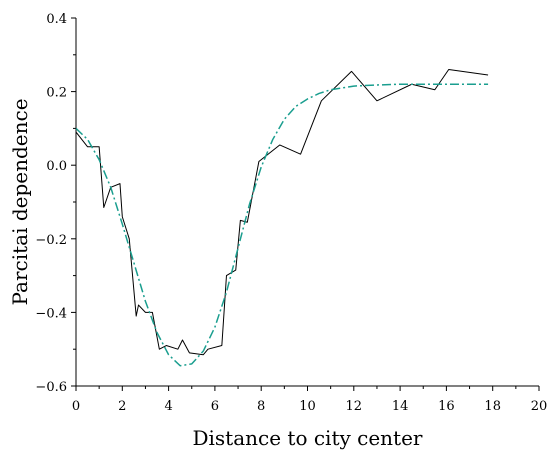 The image size is (550, 457). What do you see at coordinates (539, 406) in the screenshot?
I see `x-tick-label: 20` at bounding box center [539, 406].